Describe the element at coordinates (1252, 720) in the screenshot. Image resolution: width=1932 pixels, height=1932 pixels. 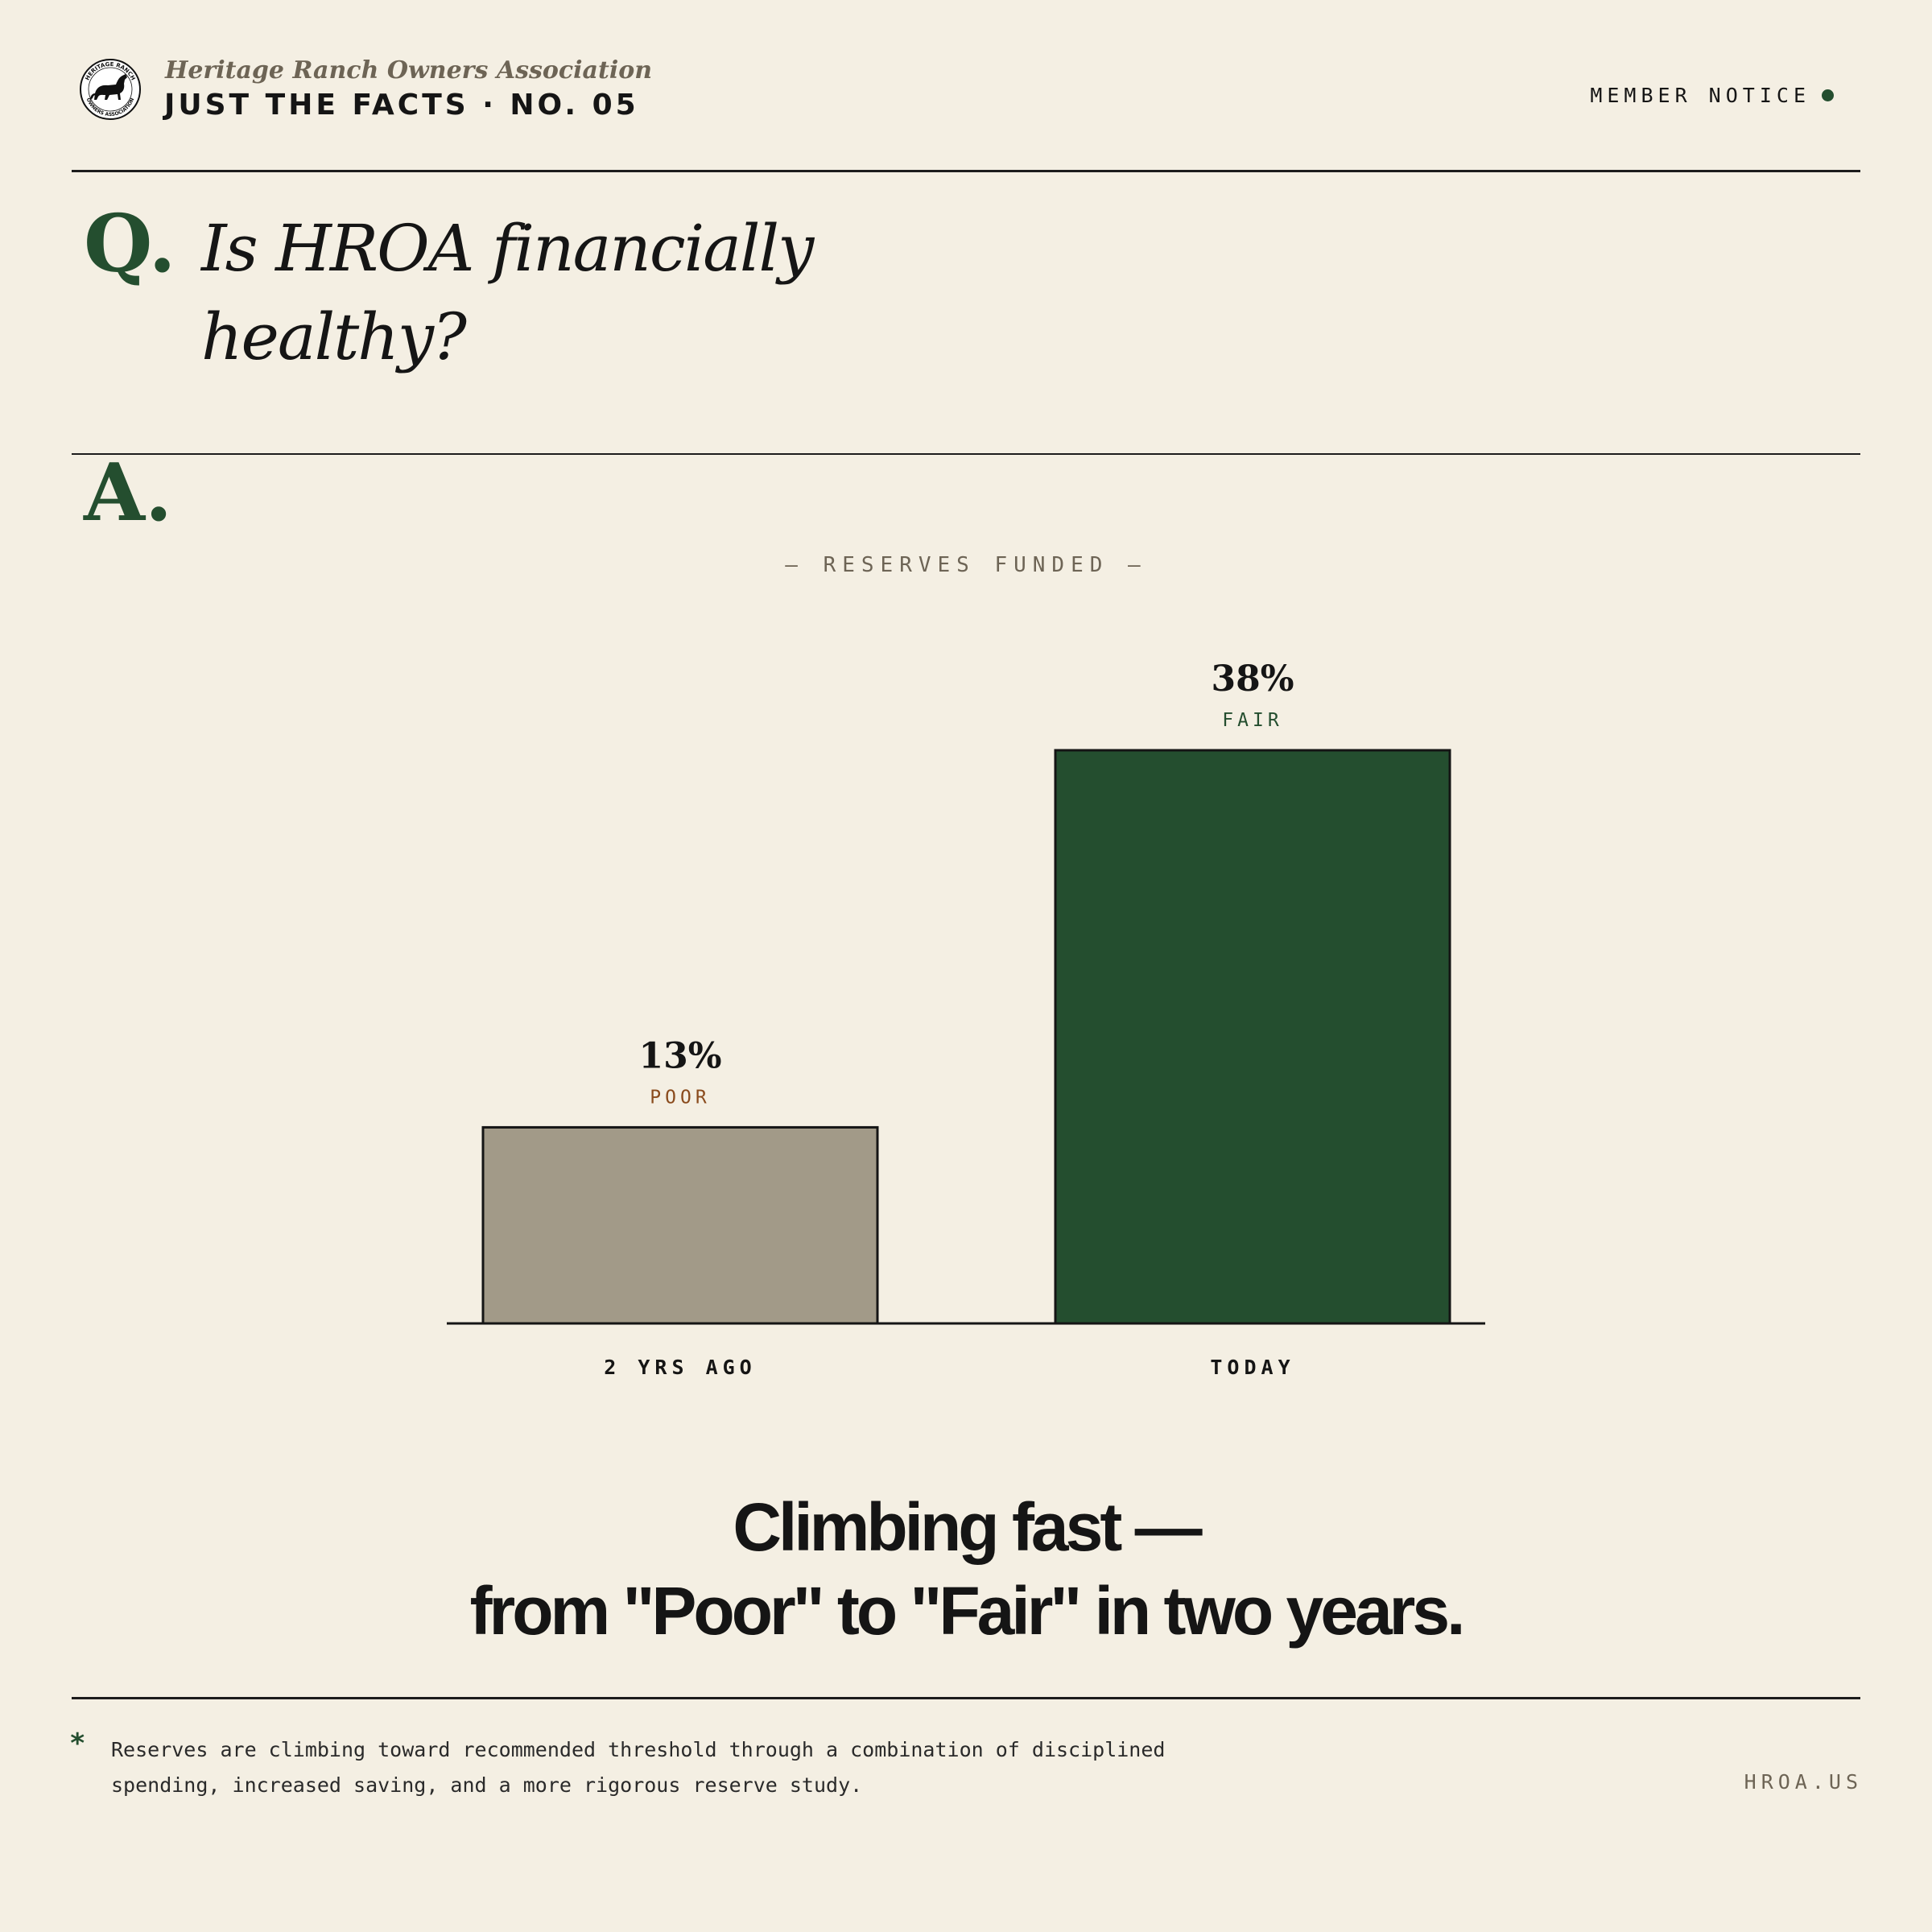
I see `rating-label-1: FAIR` at that location.